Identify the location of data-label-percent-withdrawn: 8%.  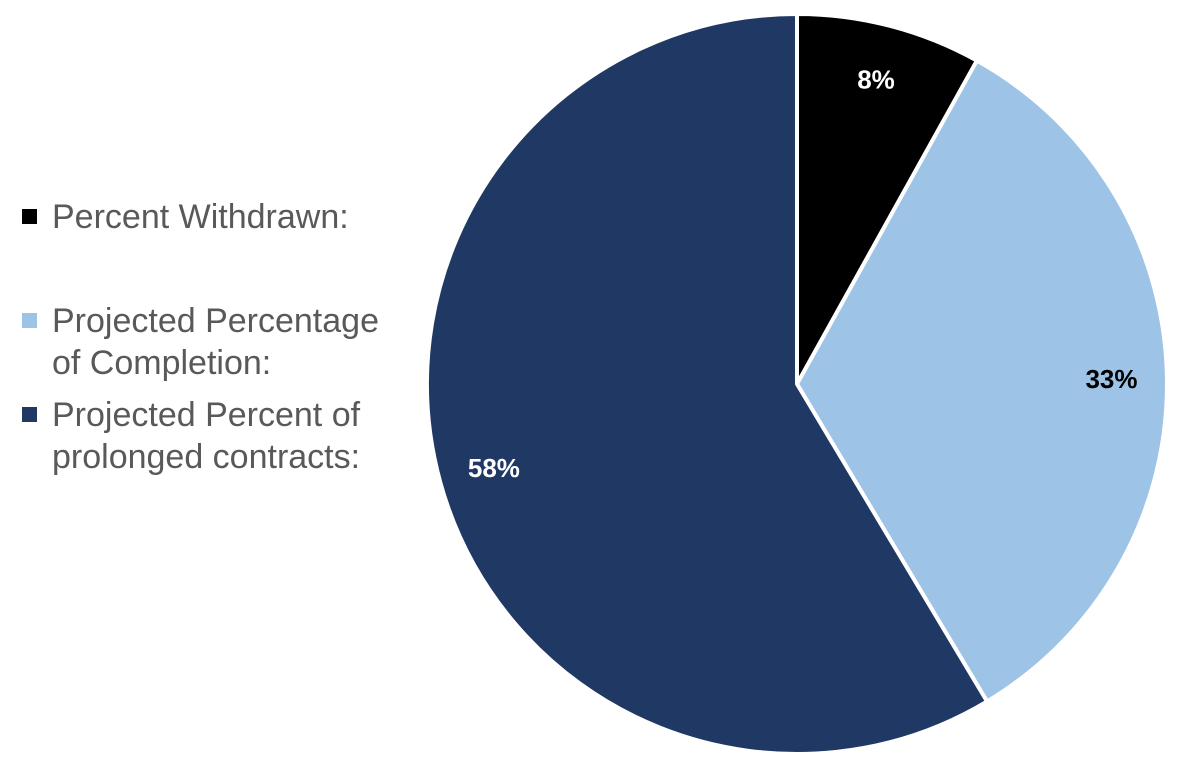
(876, 80).